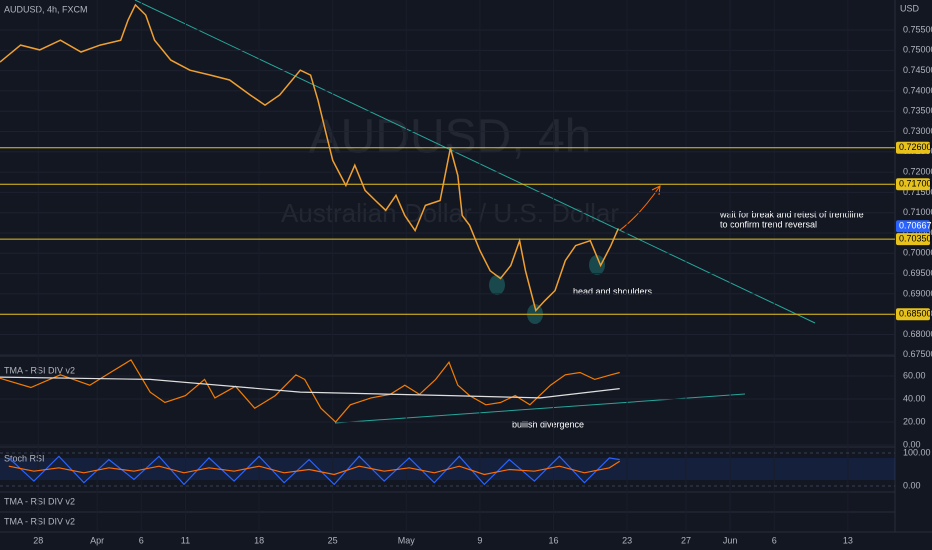  I want to click on indicator-title: Stoch RSI, so click(24, 458).